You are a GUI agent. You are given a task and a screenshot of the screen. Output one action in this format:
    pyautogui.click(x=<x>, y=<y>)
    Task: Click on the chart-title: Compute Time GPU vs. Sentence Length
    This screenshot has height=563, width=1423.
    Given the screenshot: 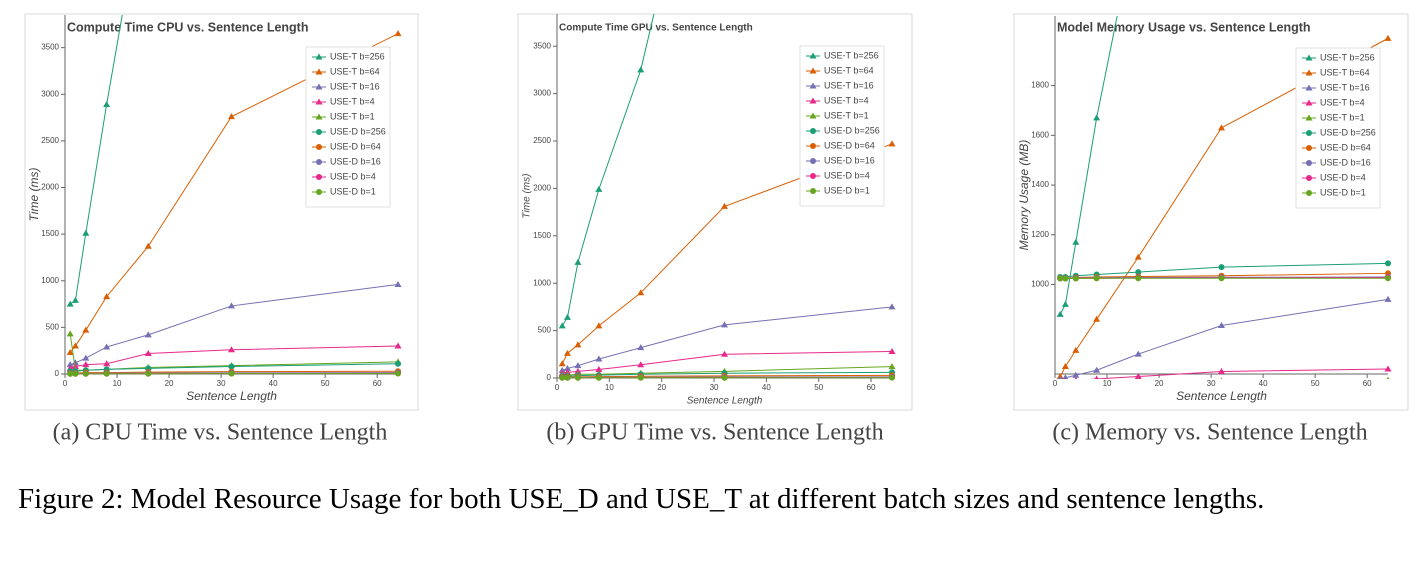 What is the action you would take?
    pyautogui.click(x=656, y=28)
    